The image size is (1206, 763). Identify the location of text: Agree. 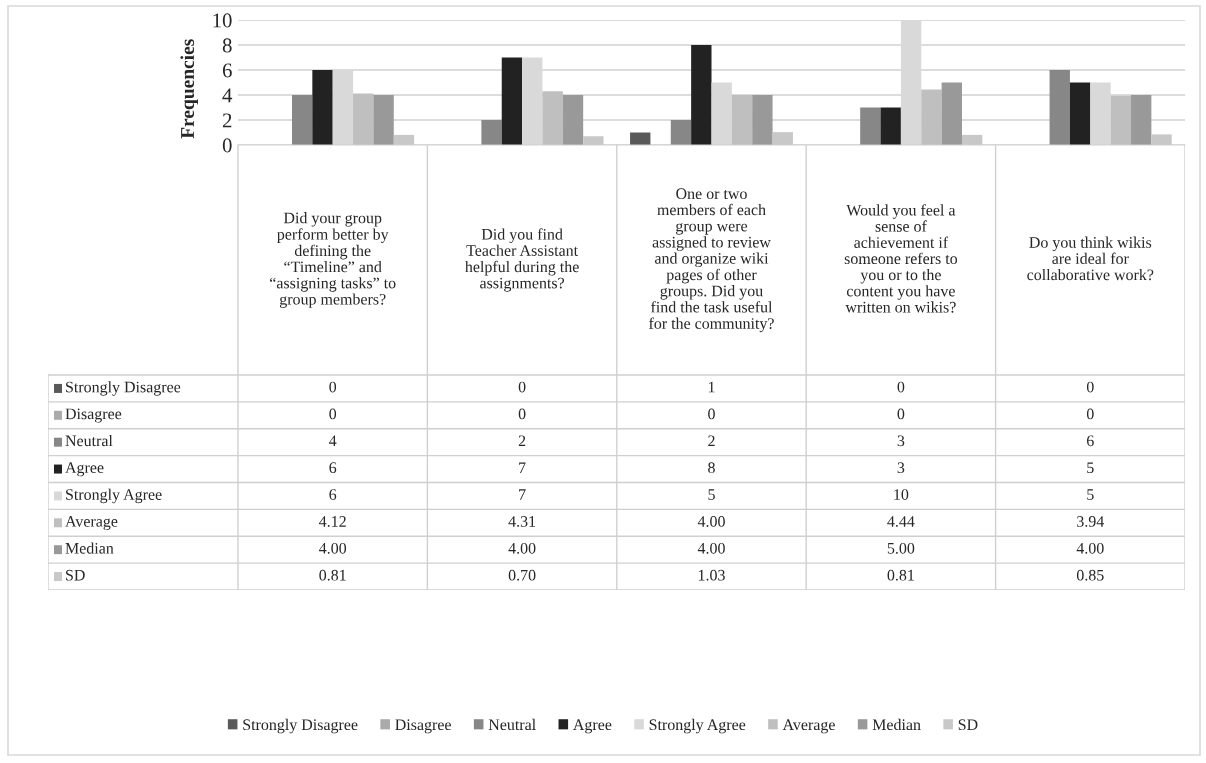
(592, 726).